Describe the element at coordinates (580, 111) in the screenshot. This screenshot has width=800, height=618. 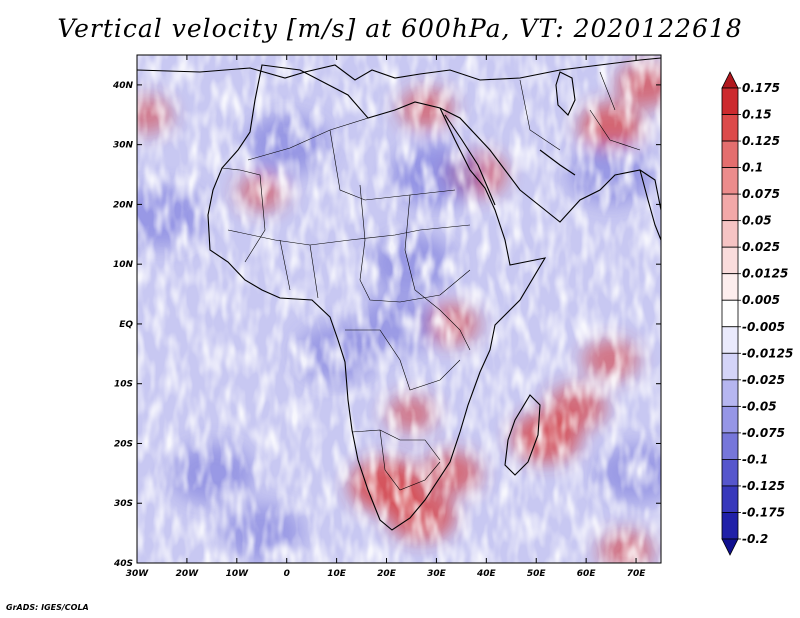
I see `border-asia` at that location.